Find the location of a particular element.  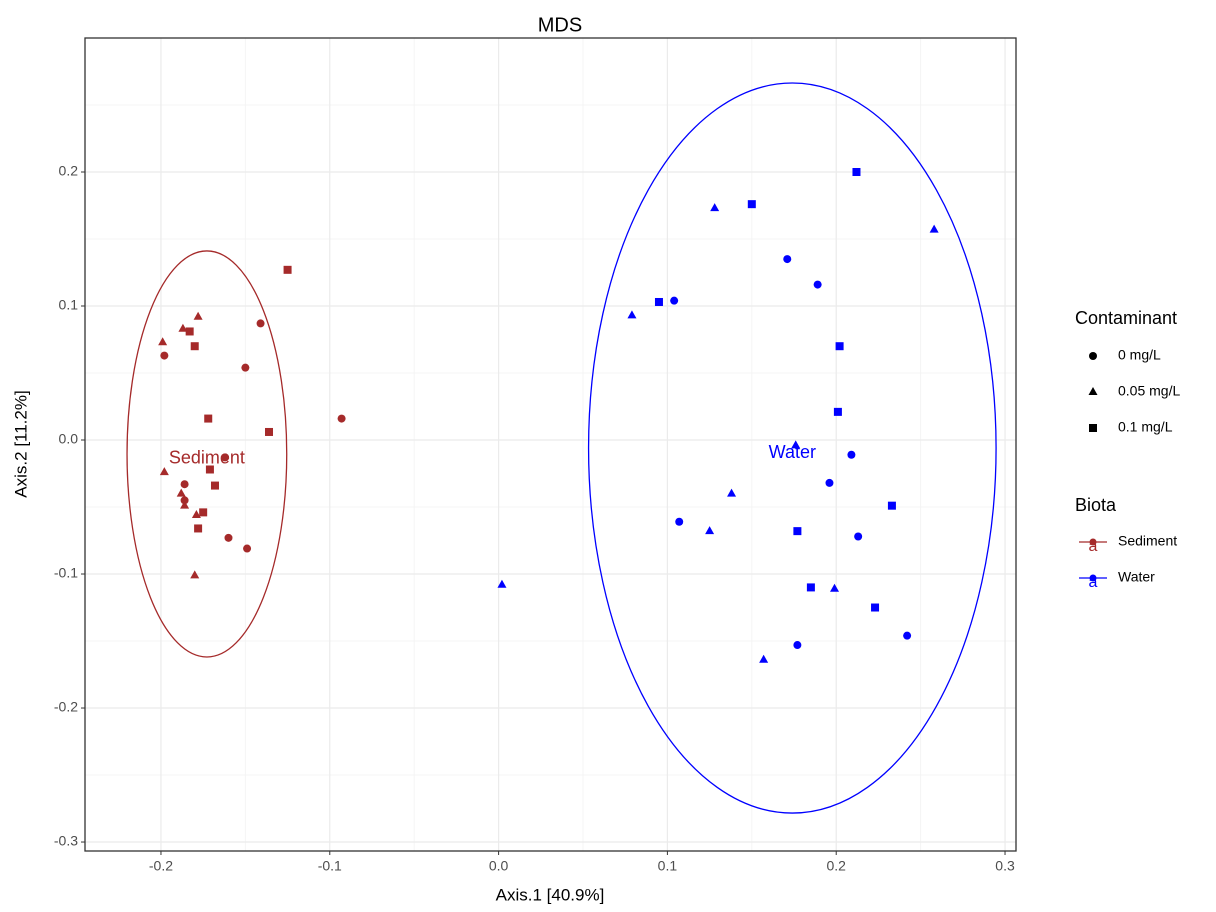

x-tick-label: 0.2 is located at coordinates (836, 866).